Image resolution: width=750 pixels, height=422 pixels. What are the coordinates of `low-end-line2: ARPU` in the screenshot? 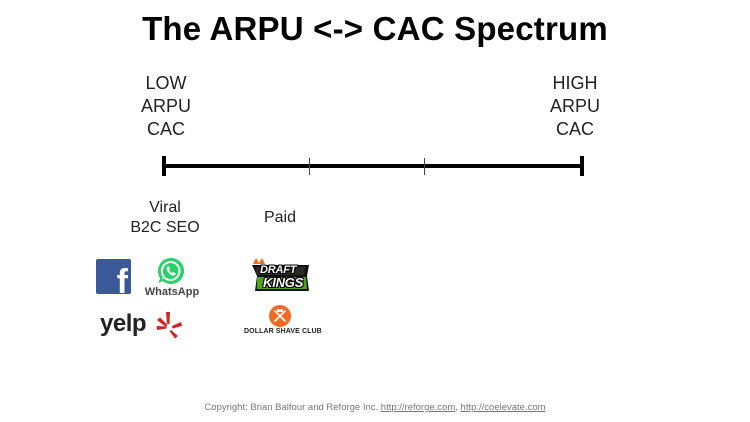 It's located at (165, 106).